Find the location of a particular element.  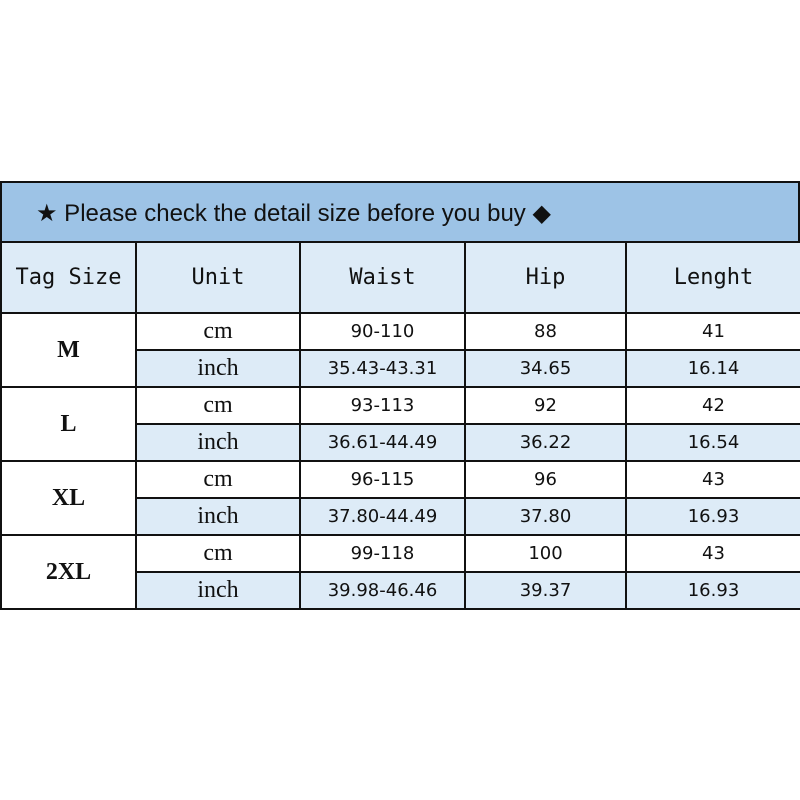

table-row-inch: inch 37.80-44.49 37.80 16.93 is located at coordinates (400, 516).